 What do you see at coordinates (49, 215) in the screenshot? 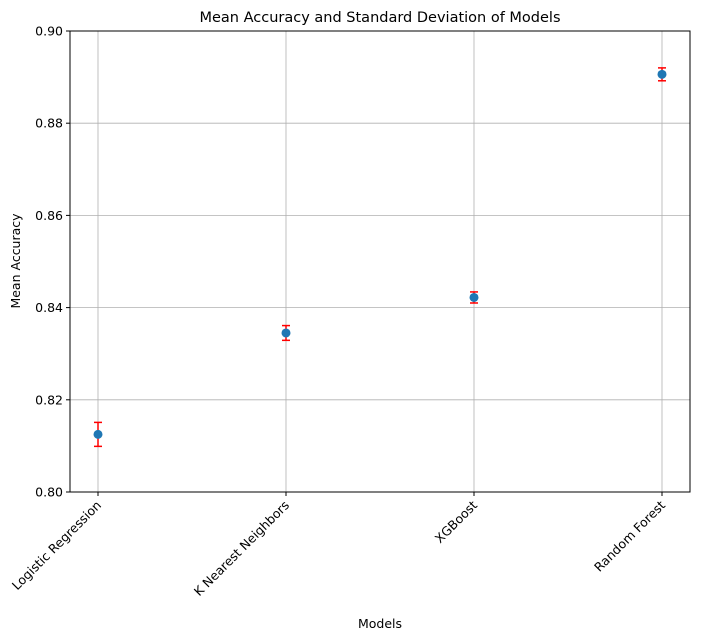
I see `y-tick-label: 0.86` at bounding box center [49, 215].